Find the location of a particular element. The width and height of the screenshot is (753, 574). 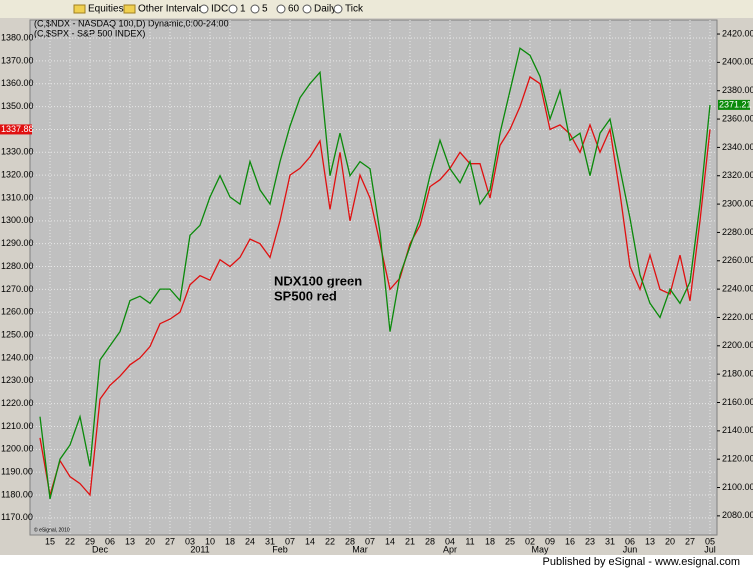

y-tick-label: 1230.00 is located at coordinates (17, 380).